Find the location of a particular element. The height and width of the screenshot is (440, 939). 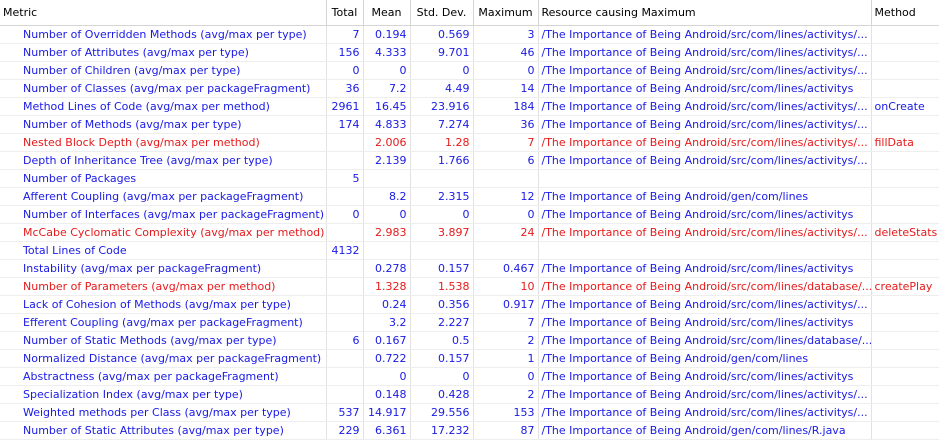

maximum-cell: 87 is located at coordinates (506, 430).